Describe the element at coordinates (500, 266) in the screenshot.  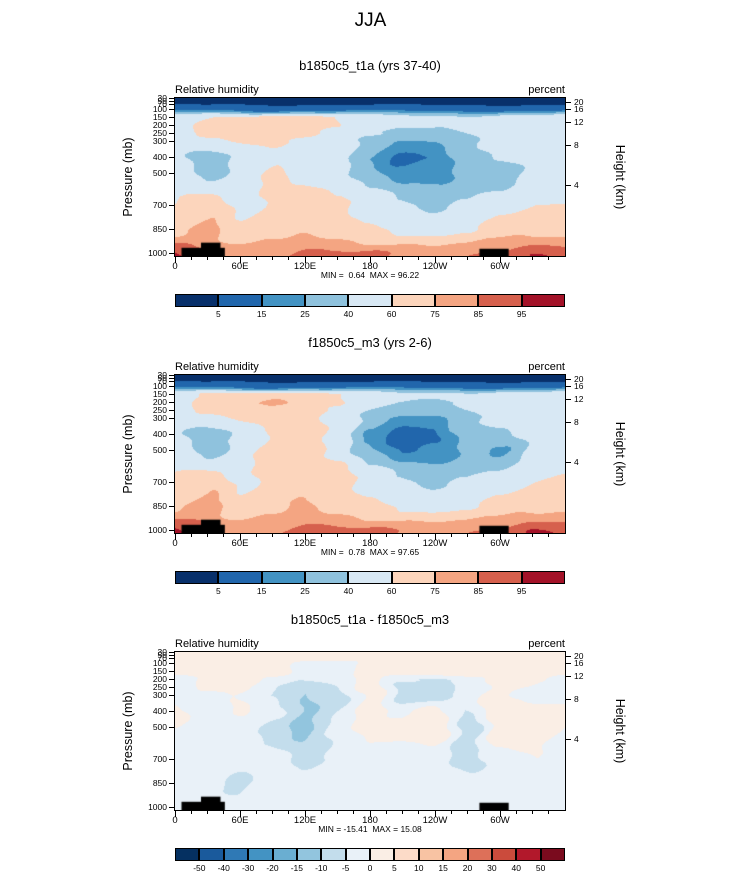
I see `x-tick-label: 60W` at that location.